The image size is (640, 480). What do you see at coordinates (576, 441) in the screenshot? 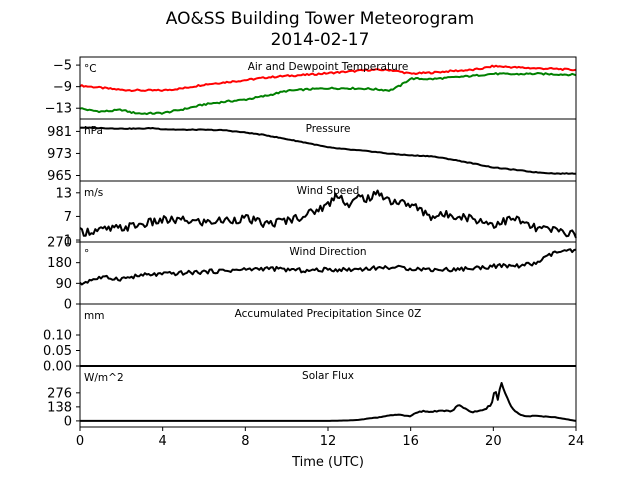
I see `xtick-label-6: 24` at bounding box center [576, 441].